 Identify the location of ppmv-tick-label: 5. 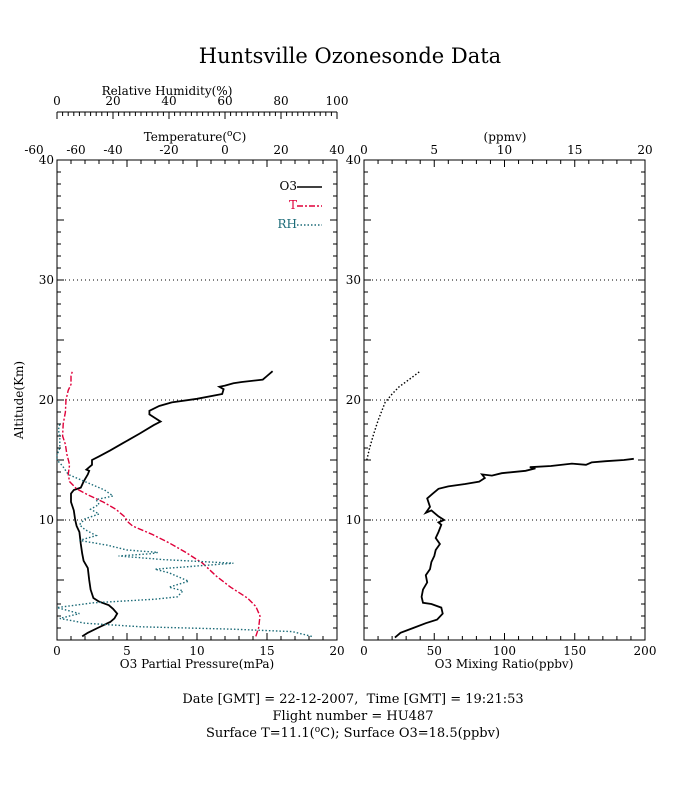
(434, 150).